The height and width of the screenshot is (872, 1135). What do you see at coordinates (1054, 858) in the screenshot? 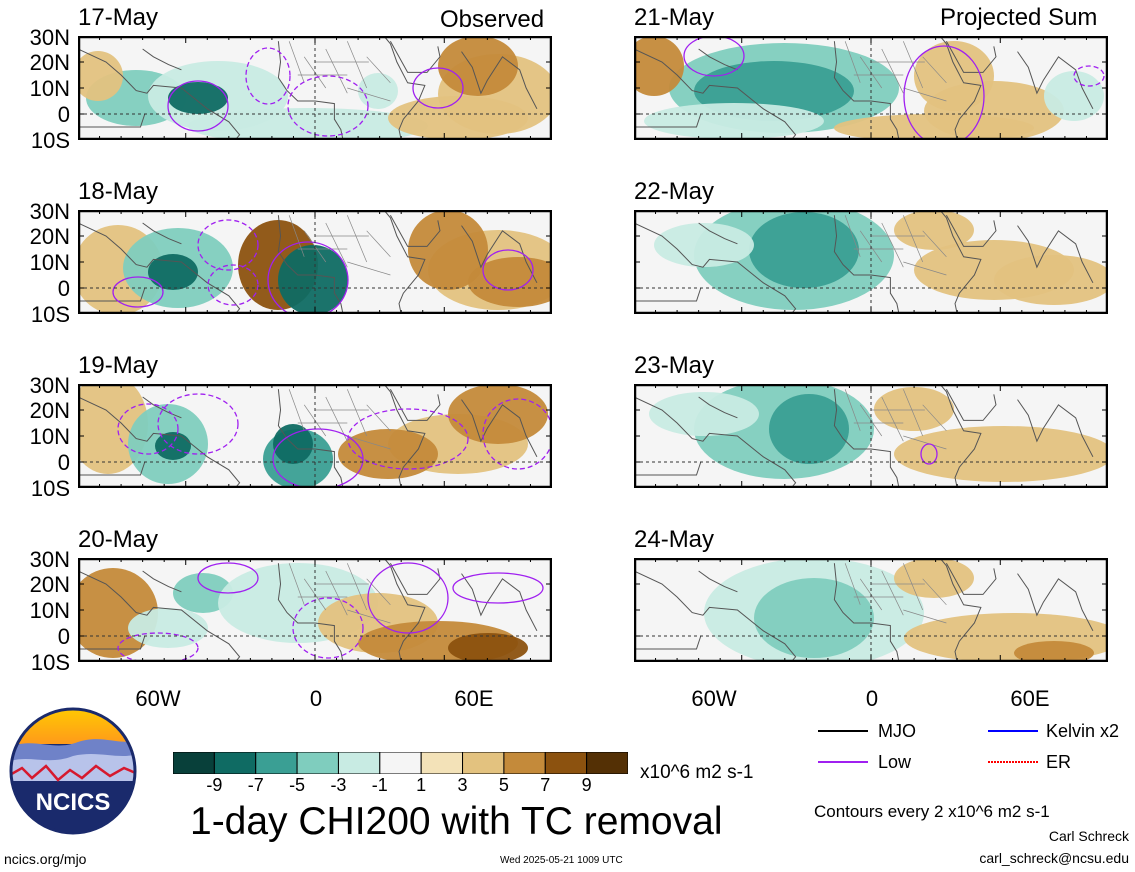
I see `author-email: carl_schreck@ncsu.edu` at bounding box center [1054, 858].